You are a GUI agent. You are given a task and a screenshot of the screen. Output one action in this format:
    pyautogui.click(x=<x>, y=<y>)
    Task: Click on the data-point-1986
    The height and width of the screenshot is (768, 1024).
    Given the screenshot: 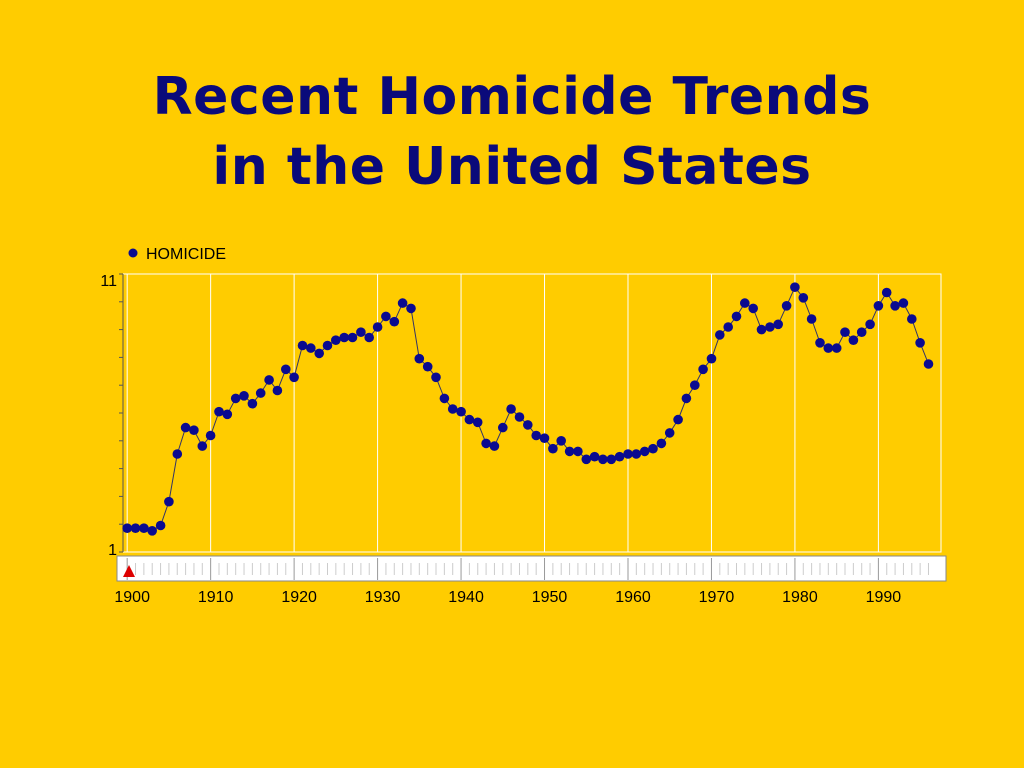 What is the action you would take?
    pyautogui.click(x=845, y=332)
    